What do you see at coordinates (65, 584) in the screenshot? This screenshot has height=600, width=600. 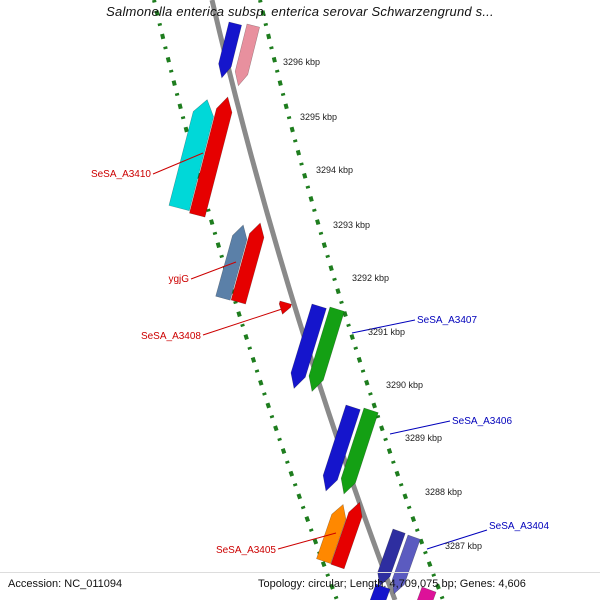 I see `accession-text: Accession: NC_011094` at bounding box center [65, 584].